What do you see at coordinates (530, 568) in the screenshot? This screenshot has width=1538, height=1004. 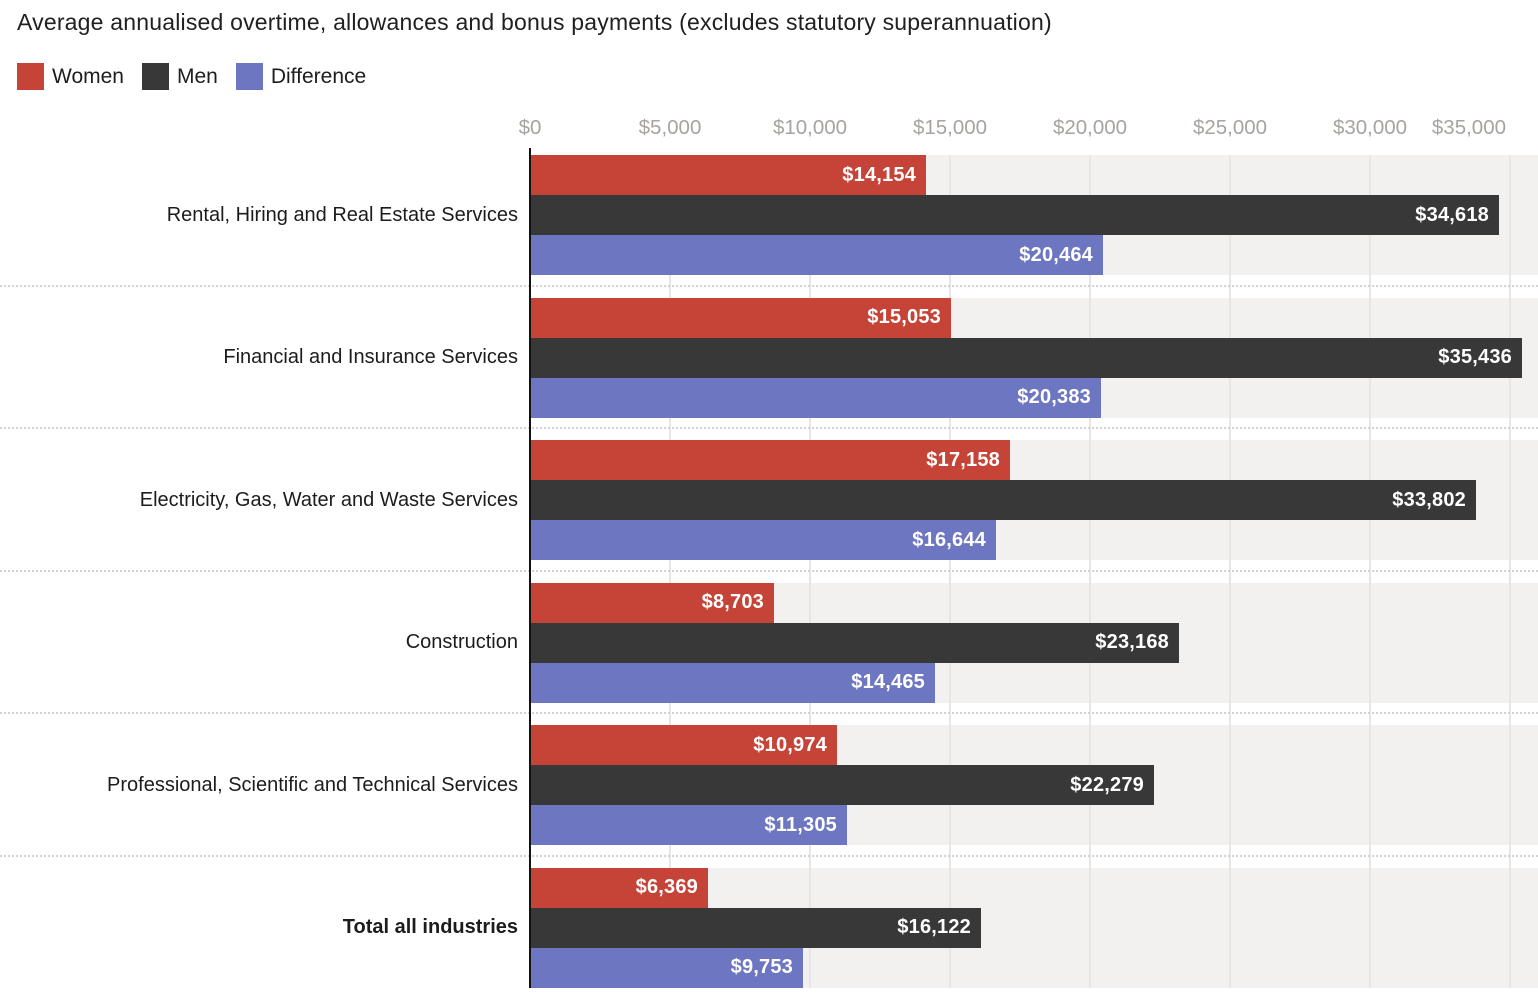 I see `y-axis-line` at bounding box center [530, 568].